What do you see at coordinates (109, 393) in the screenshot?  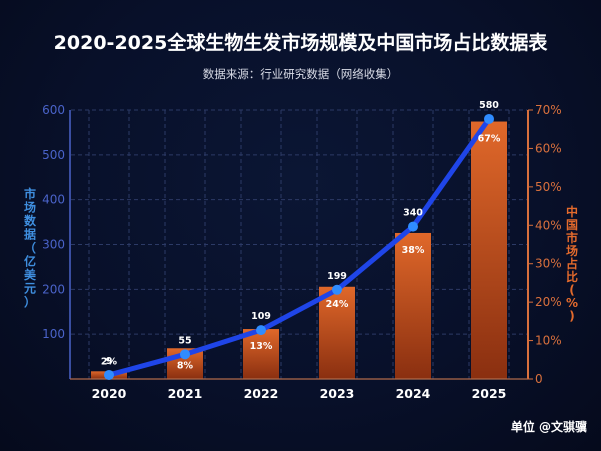 I see `x-tick-label: 2020` at bounding box center [109, 393].